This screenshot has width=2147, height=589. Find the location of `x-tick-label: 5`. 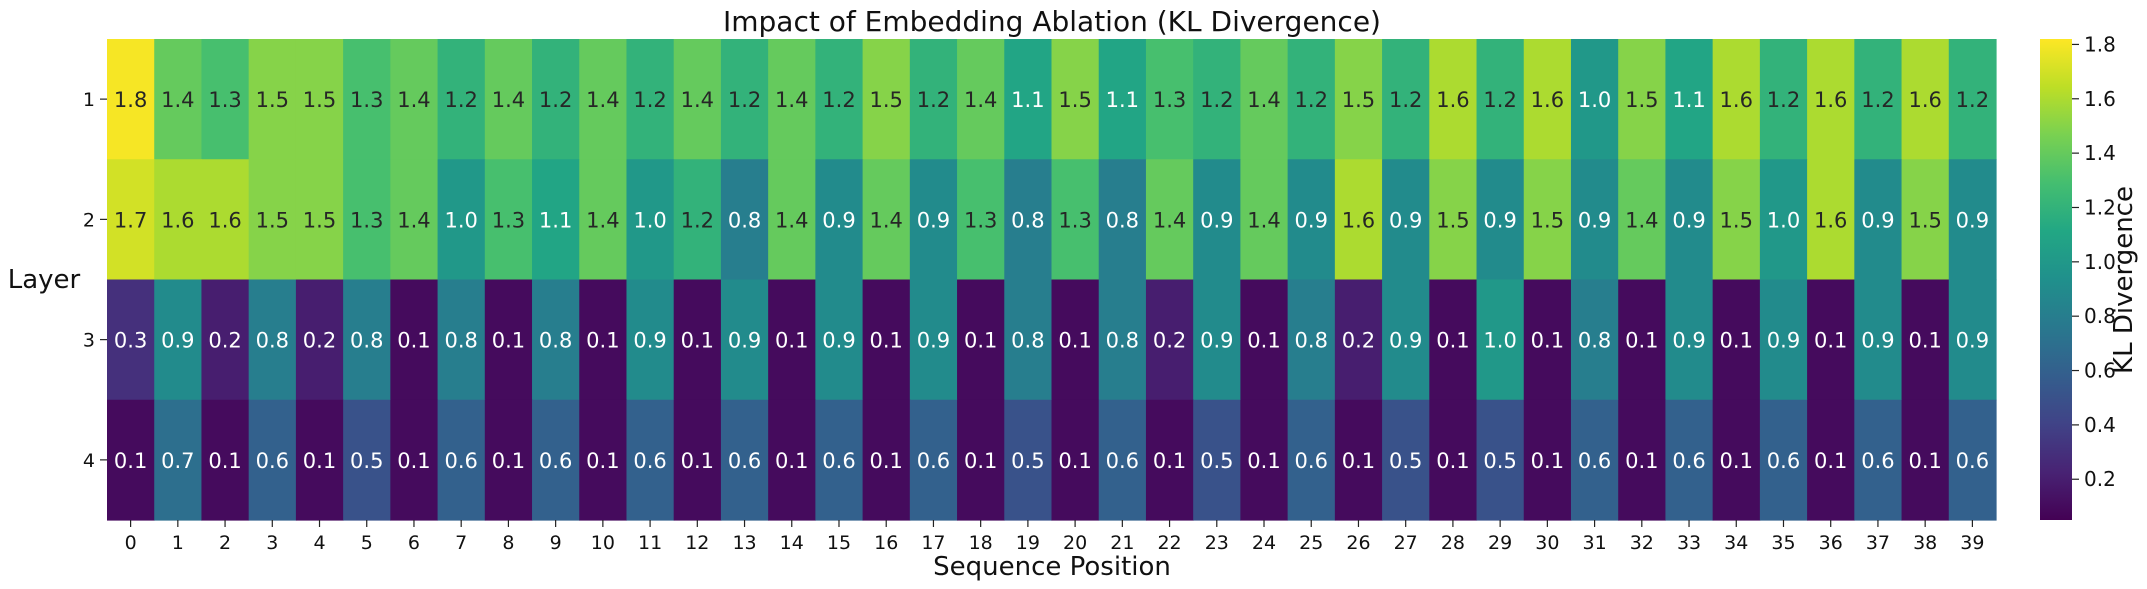

x-tick-label: 5 is located at coordinates (367, 543).